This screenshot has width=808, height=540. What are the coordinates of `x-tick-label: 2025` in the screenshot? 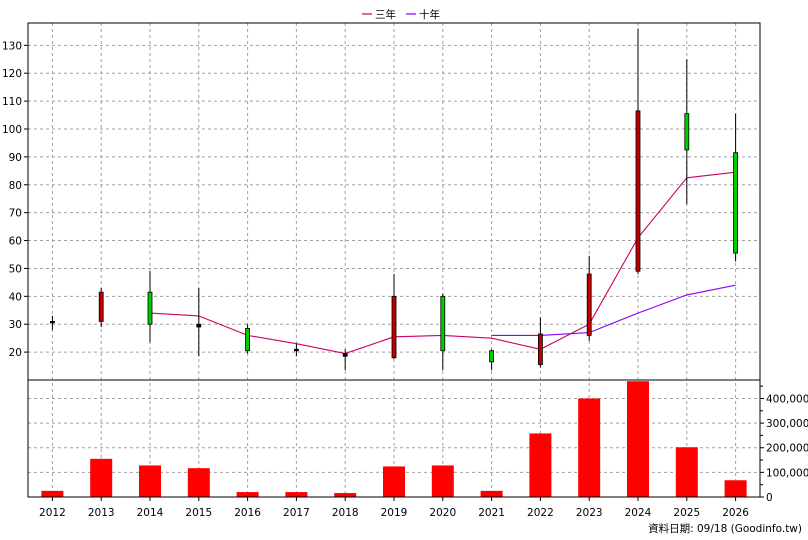 It's located at (686, 513).